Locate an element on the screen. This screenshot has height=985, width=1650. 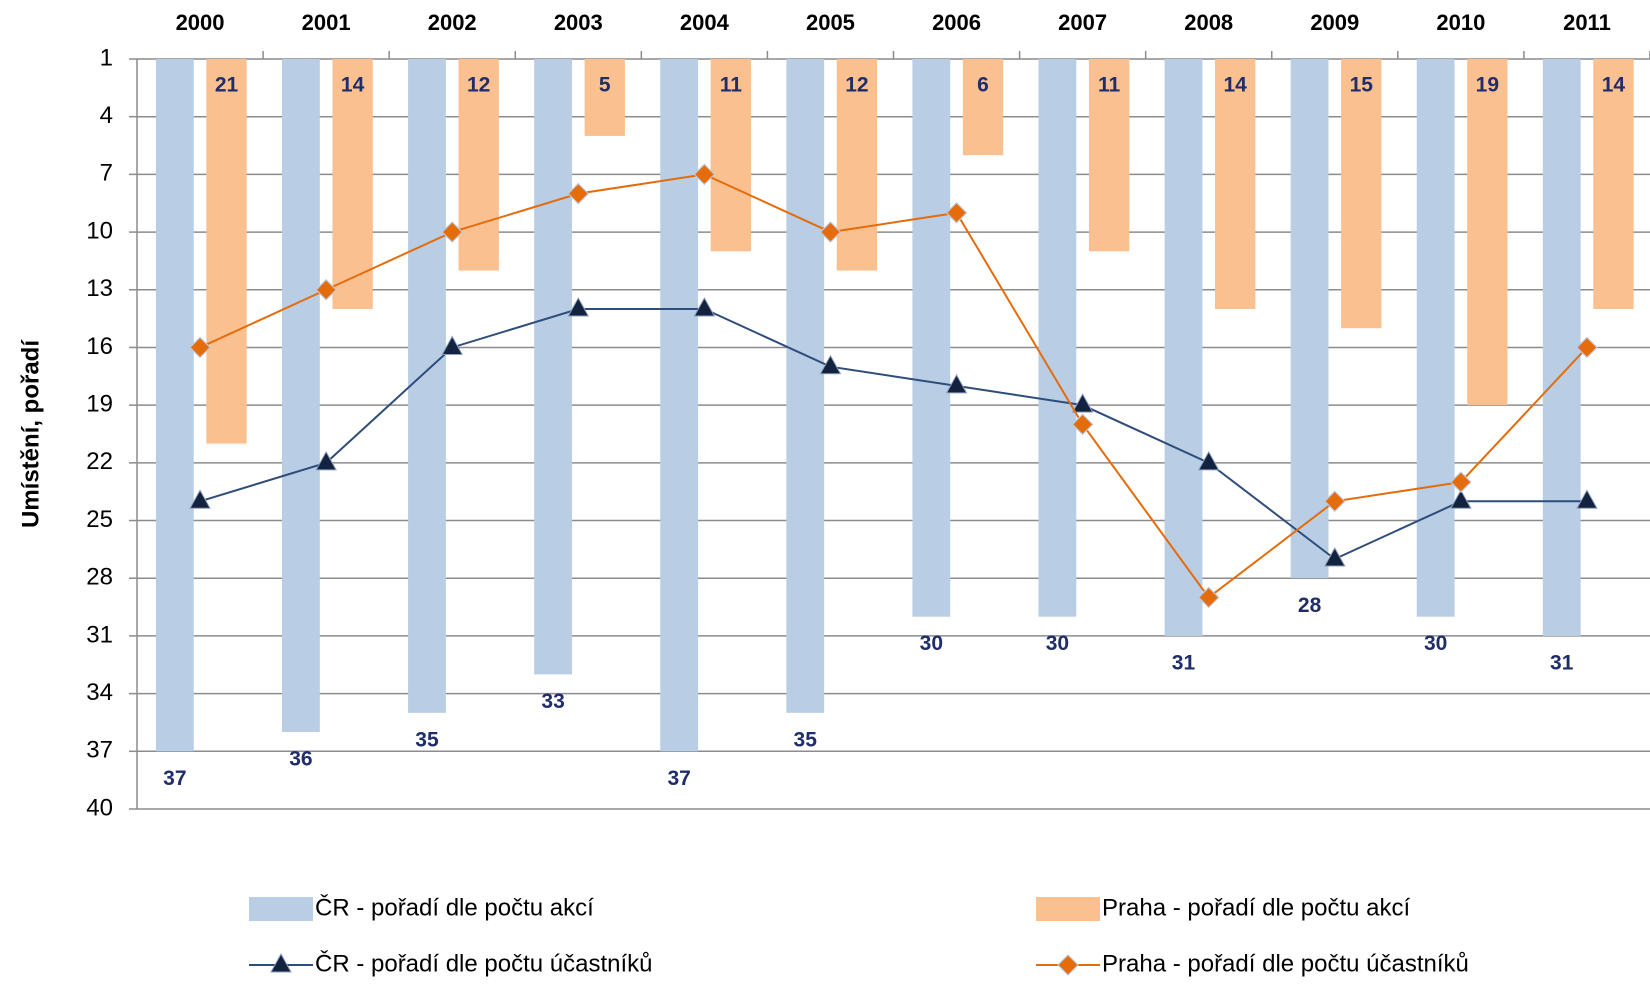
x-tick-label: 2008 is located at coordinates (1208, 22).